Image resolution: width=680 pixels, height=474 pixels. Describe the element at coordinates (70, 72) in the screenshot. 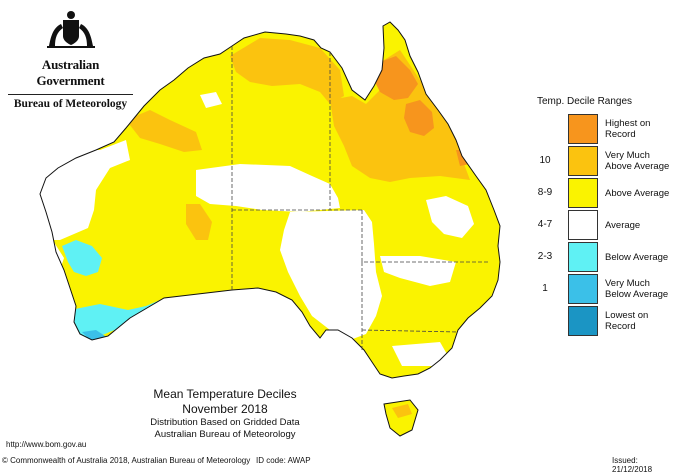

I see `government-name: Australian Government` at that location.